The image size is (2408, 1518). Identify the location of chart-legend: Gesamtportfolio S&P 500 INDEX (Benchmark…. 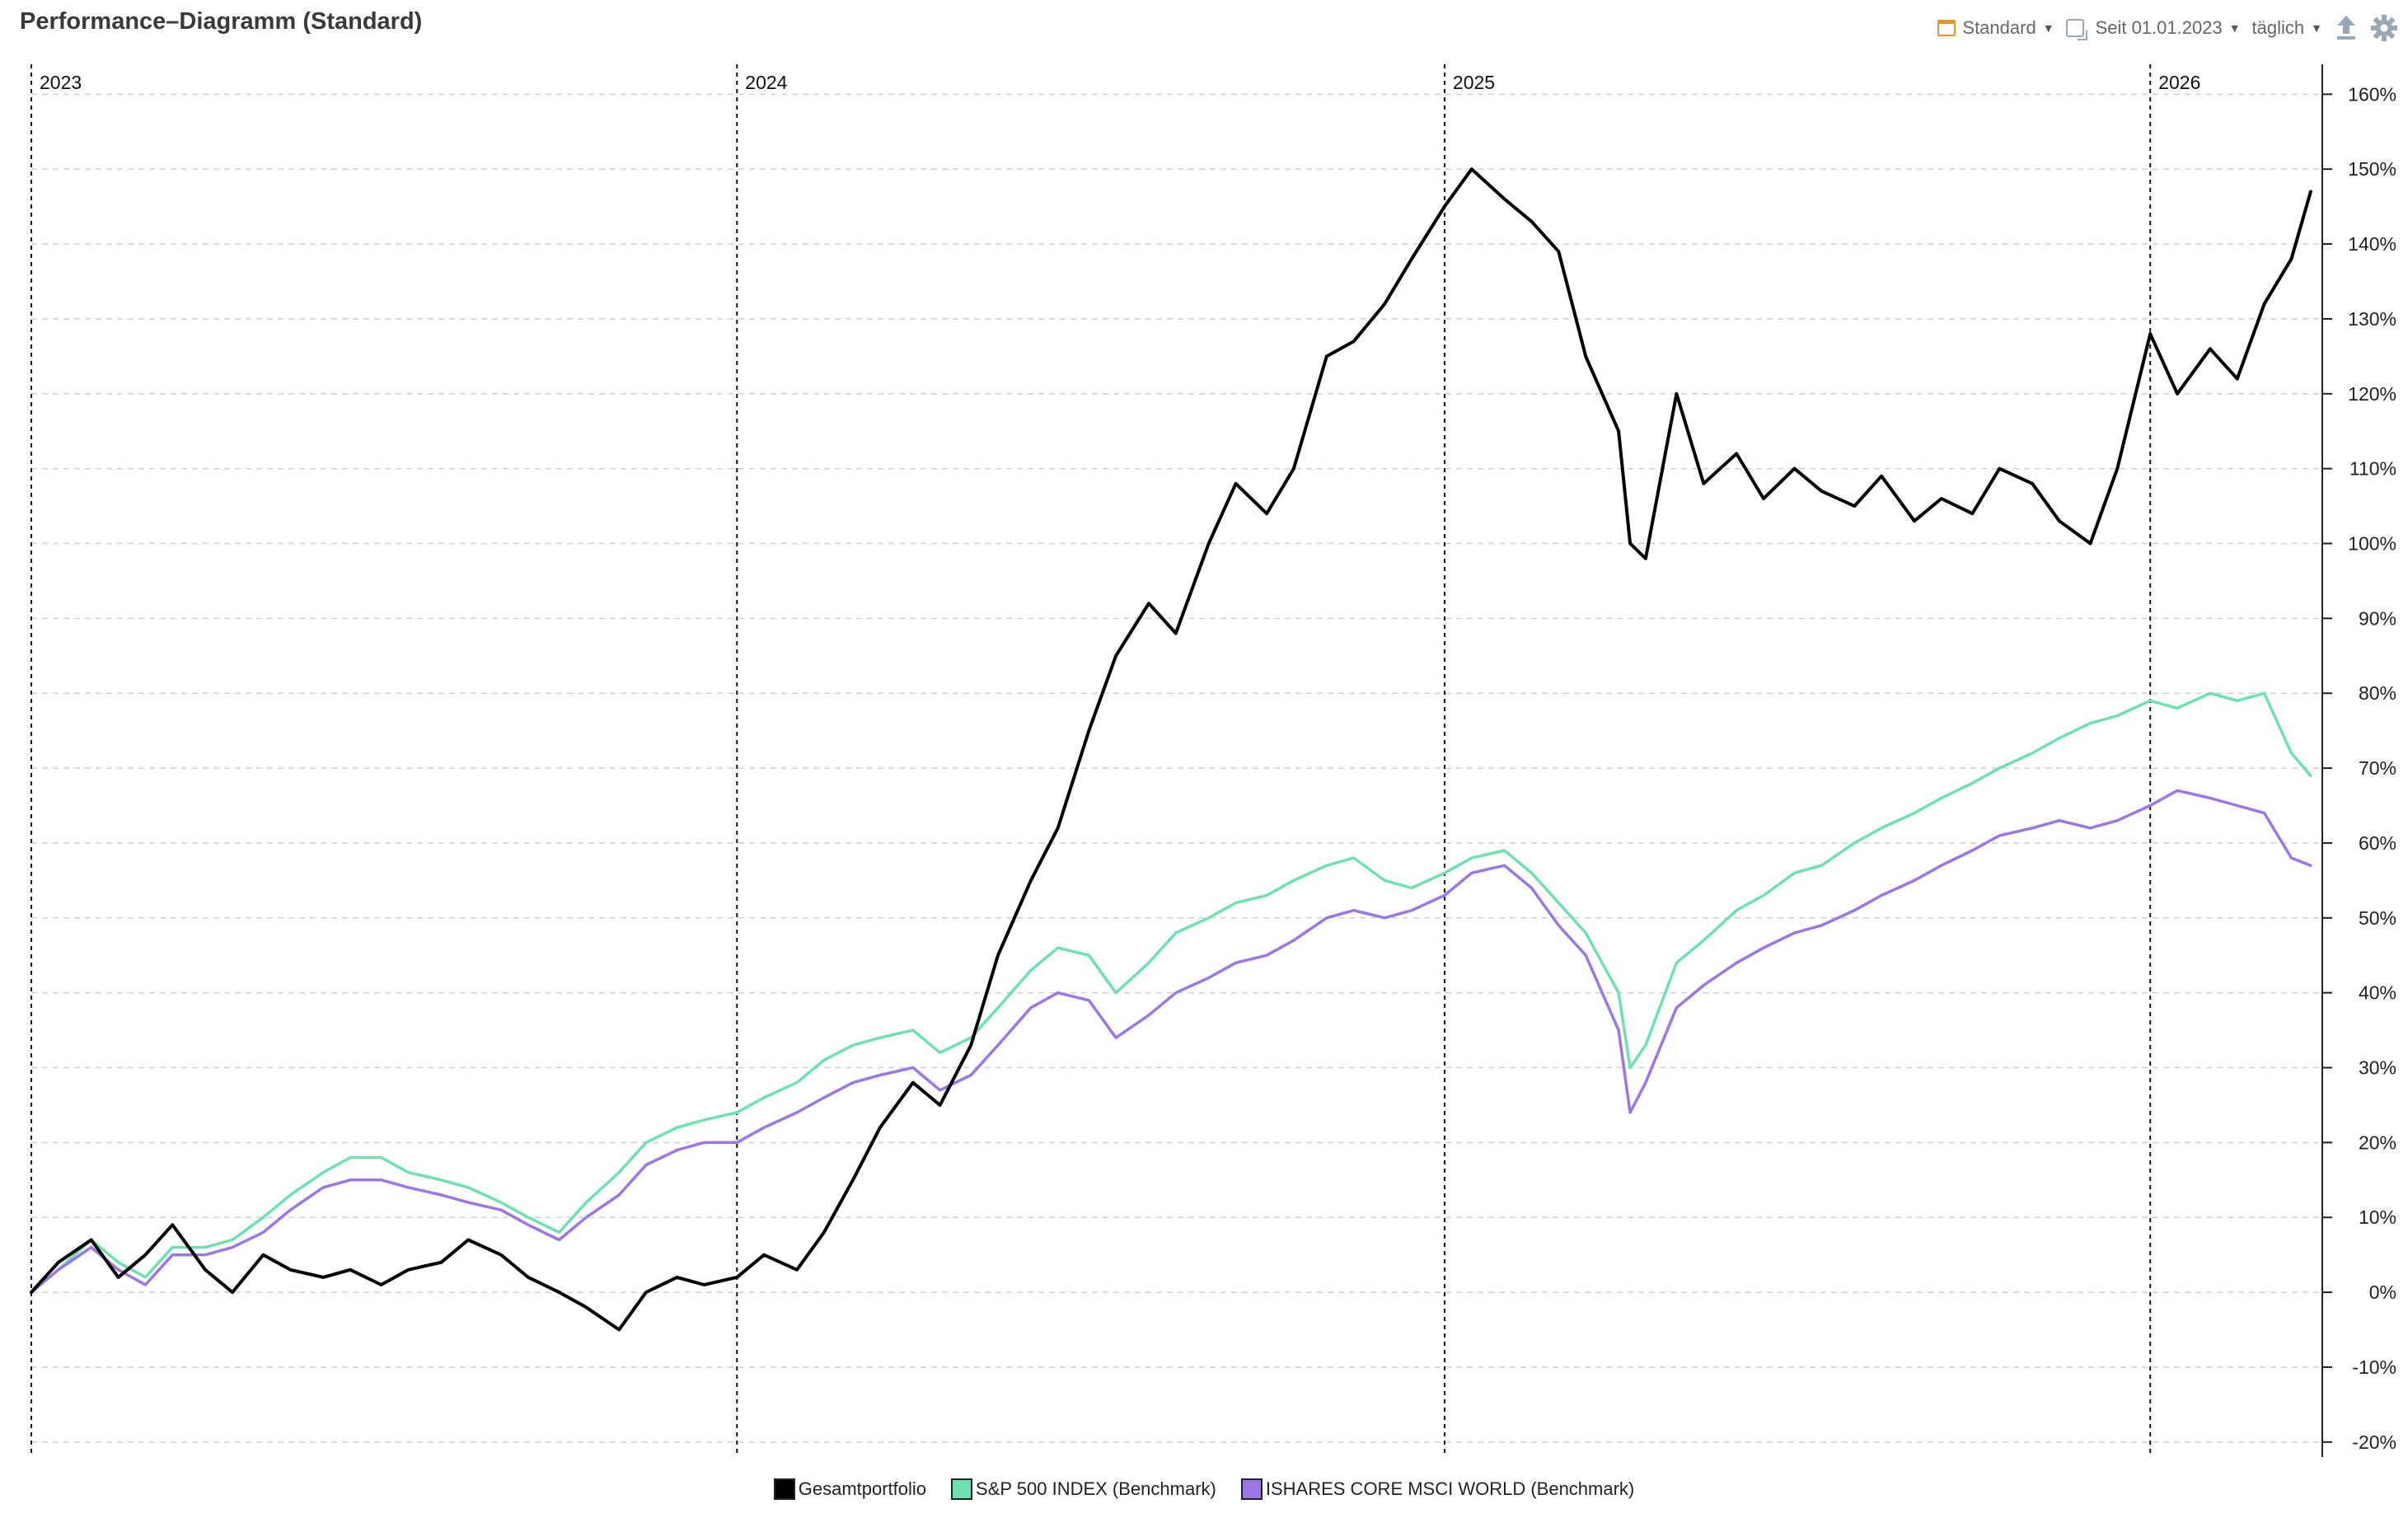
(1204, 1489).